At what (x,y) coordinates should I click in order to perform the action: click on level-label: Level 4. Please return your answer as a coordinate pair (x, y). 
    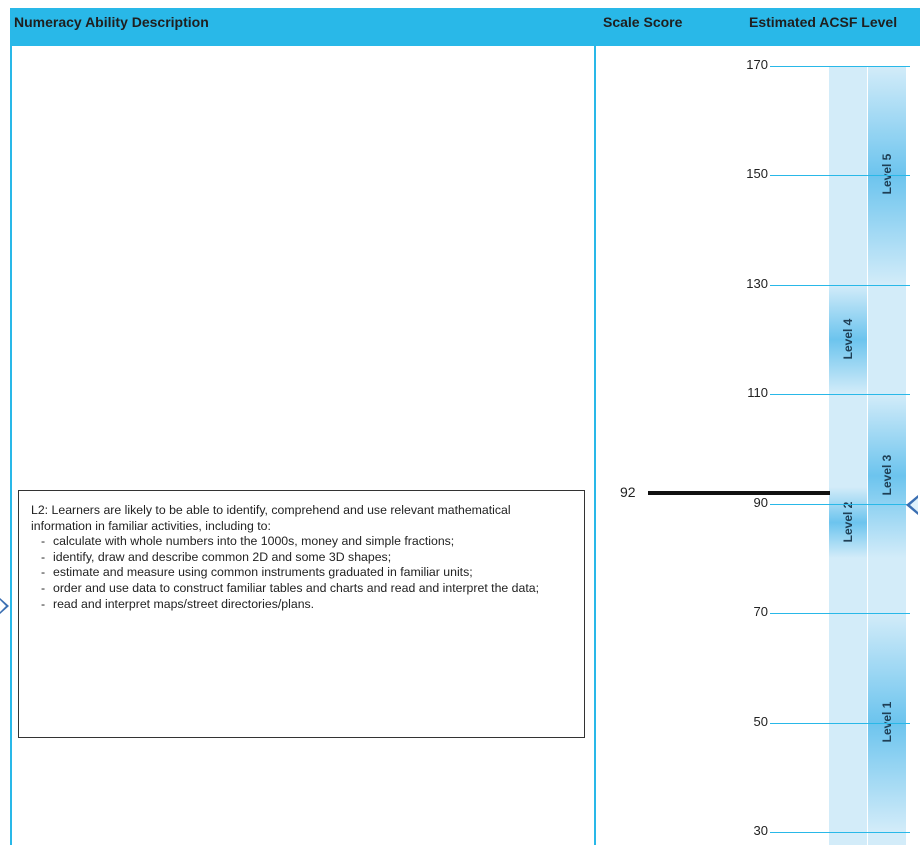
    Looking at the image, I should click on (848, 338).